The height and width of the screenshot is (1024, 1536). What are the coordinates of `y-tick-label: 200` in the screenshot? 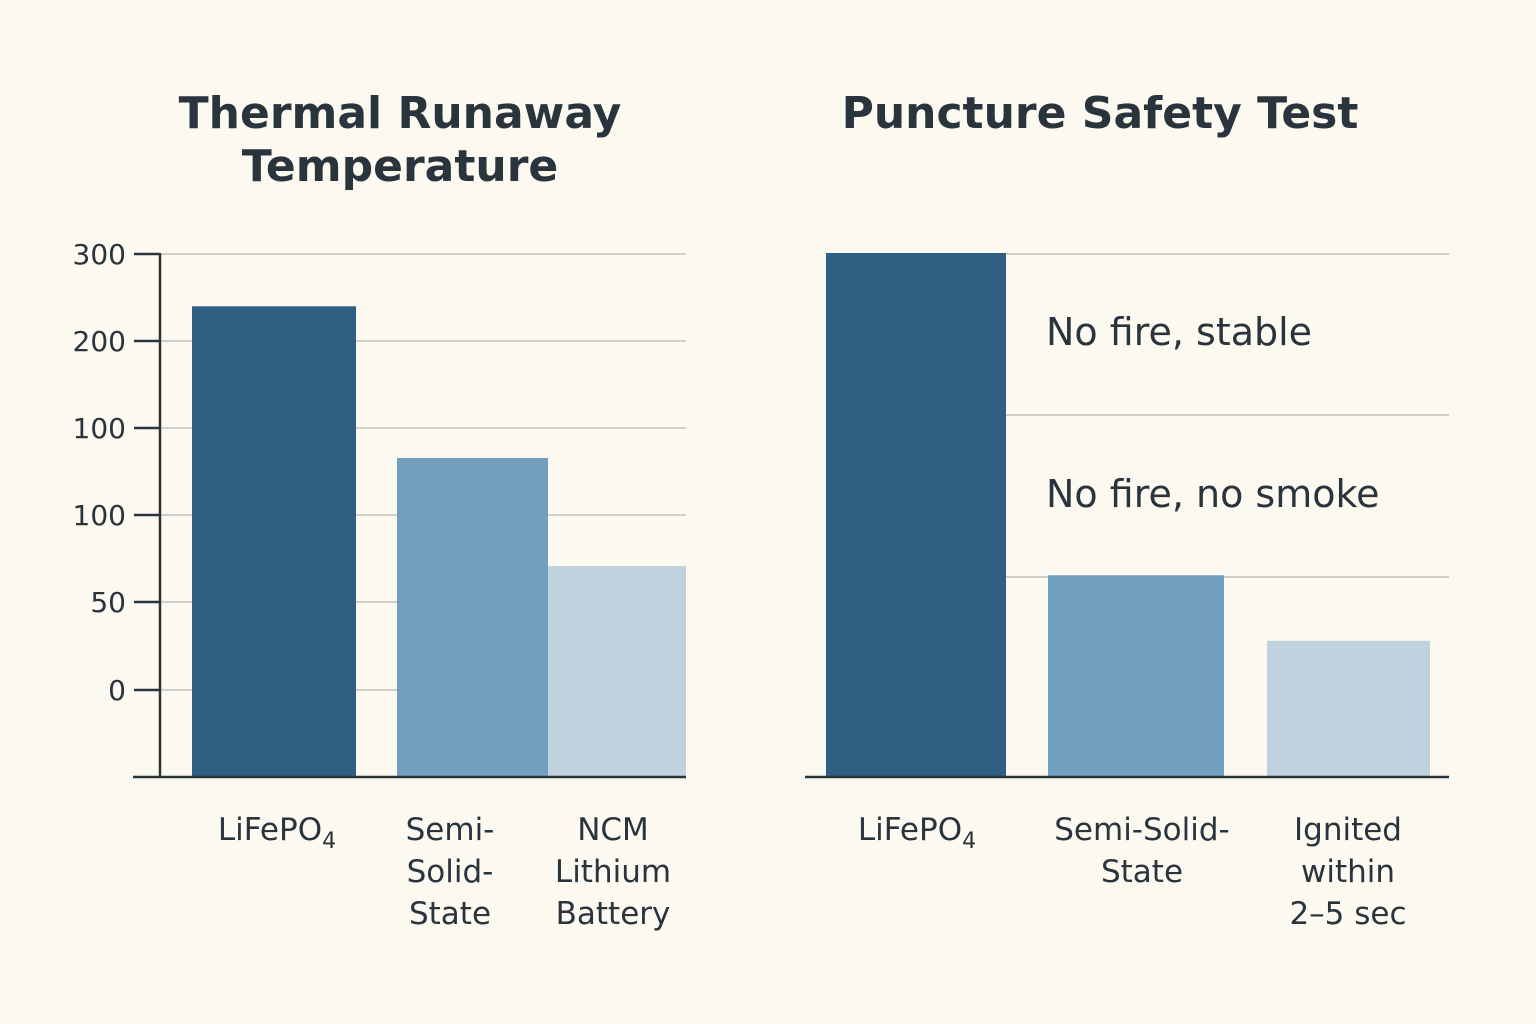 It's located at (99, 341).